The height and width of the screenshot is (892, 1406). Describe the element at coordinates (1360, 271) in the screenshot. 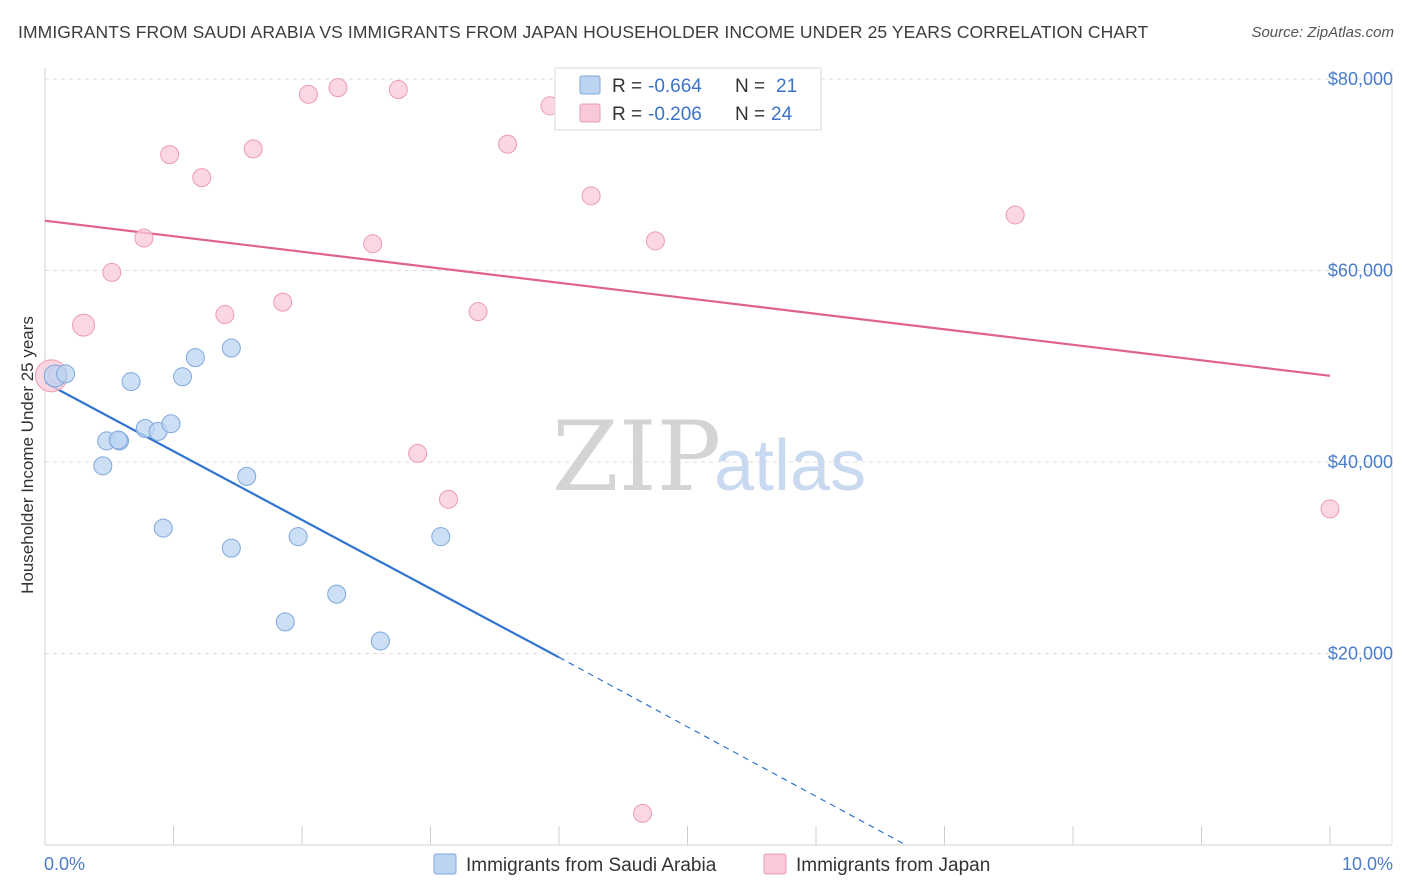

I see `y-tick-label-2: $60,000` at that location.